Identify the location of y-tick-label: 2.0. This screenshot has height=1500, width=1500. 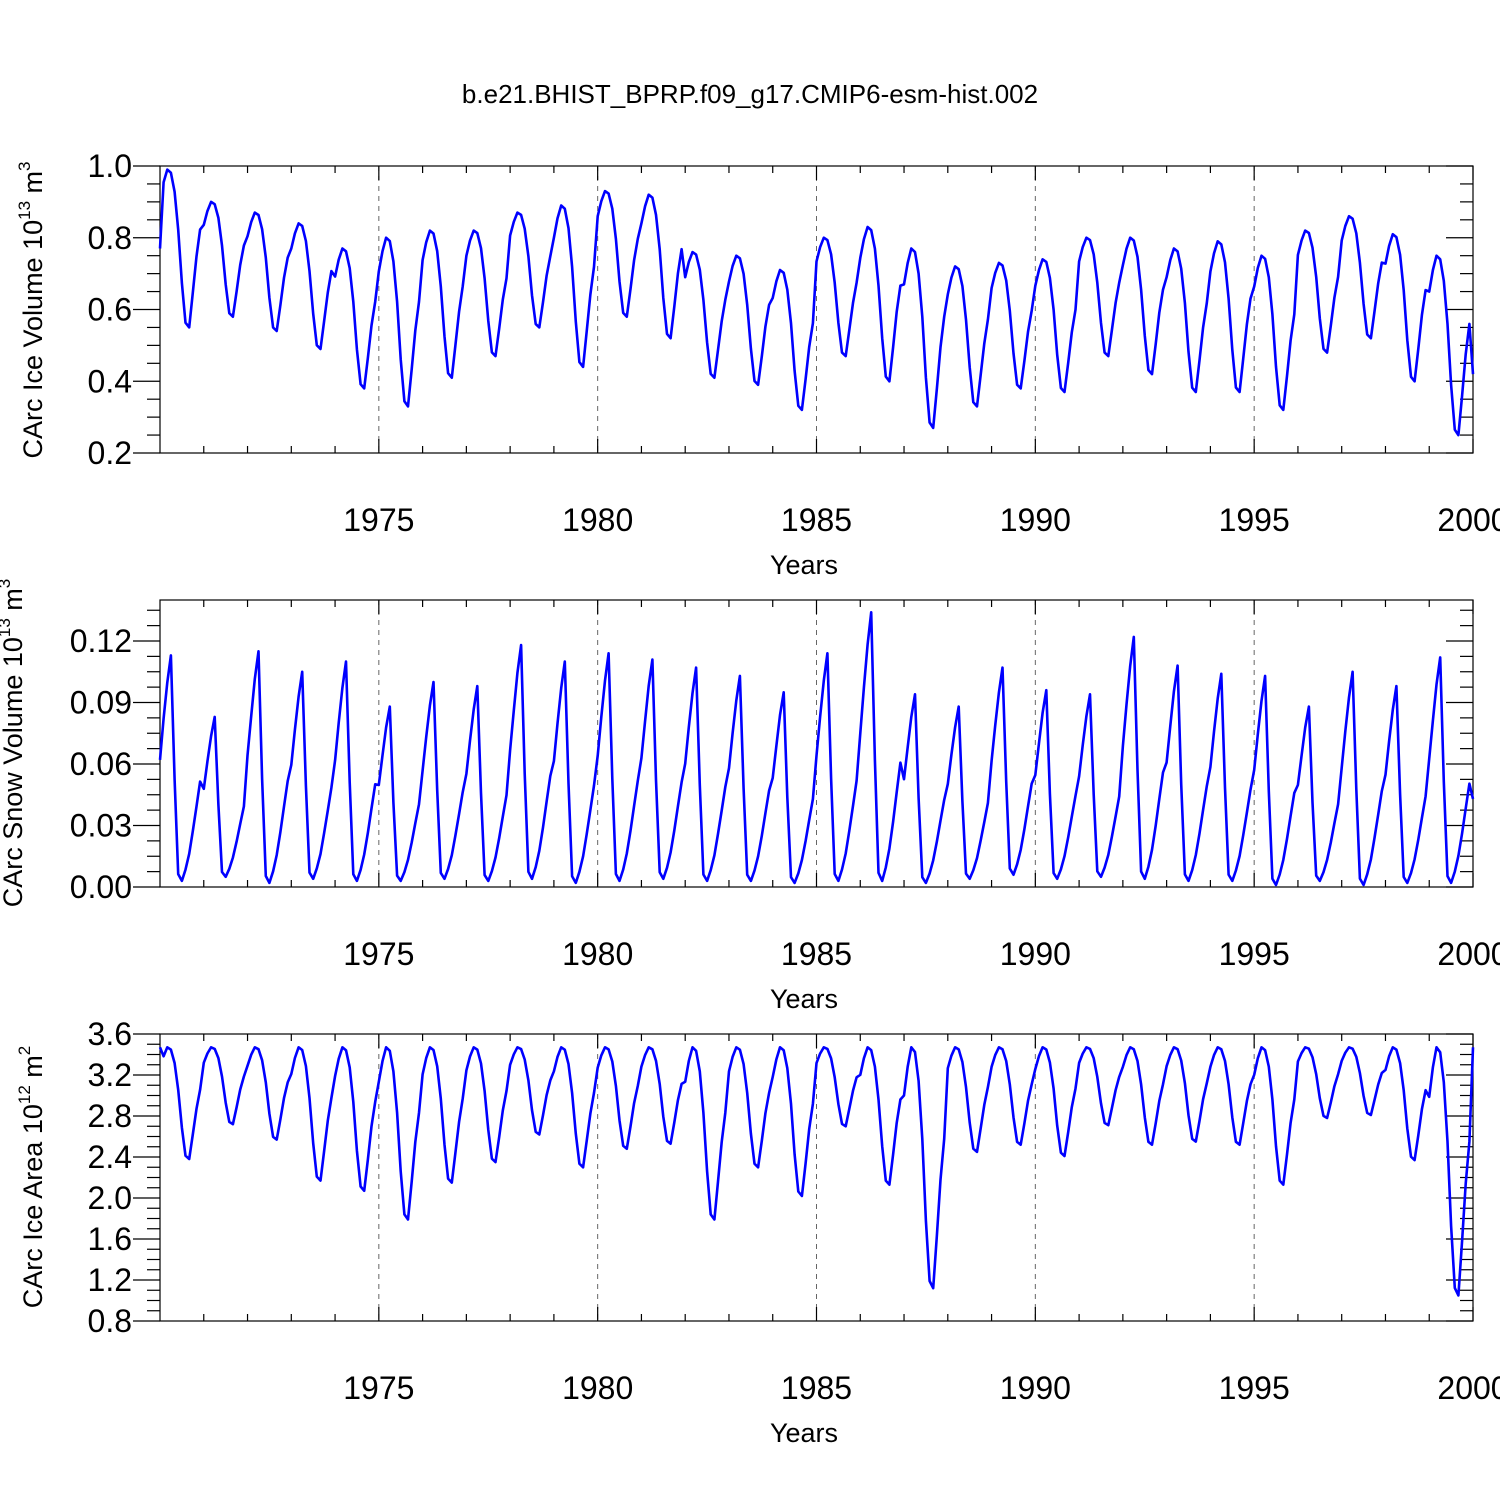
(110, 1198).